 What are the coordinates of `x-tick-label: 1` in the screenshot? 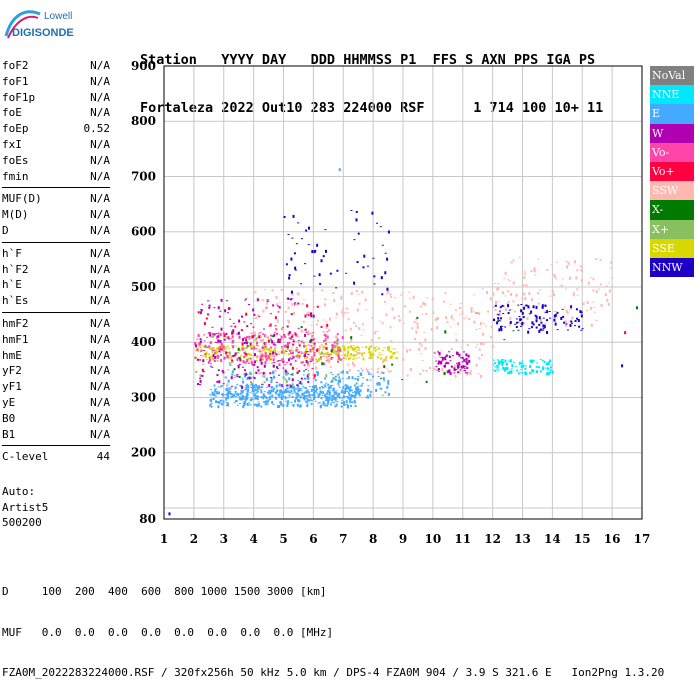 It's located at (164, 539).